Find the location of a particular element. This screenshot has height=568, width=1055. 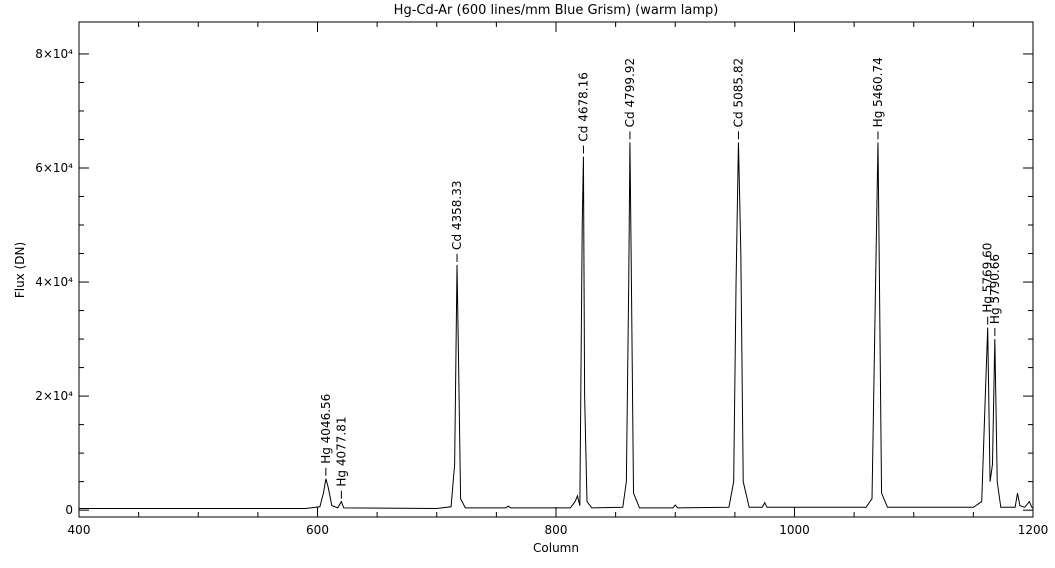

x-tick-label: 800 is located at coordinates (556, 530).